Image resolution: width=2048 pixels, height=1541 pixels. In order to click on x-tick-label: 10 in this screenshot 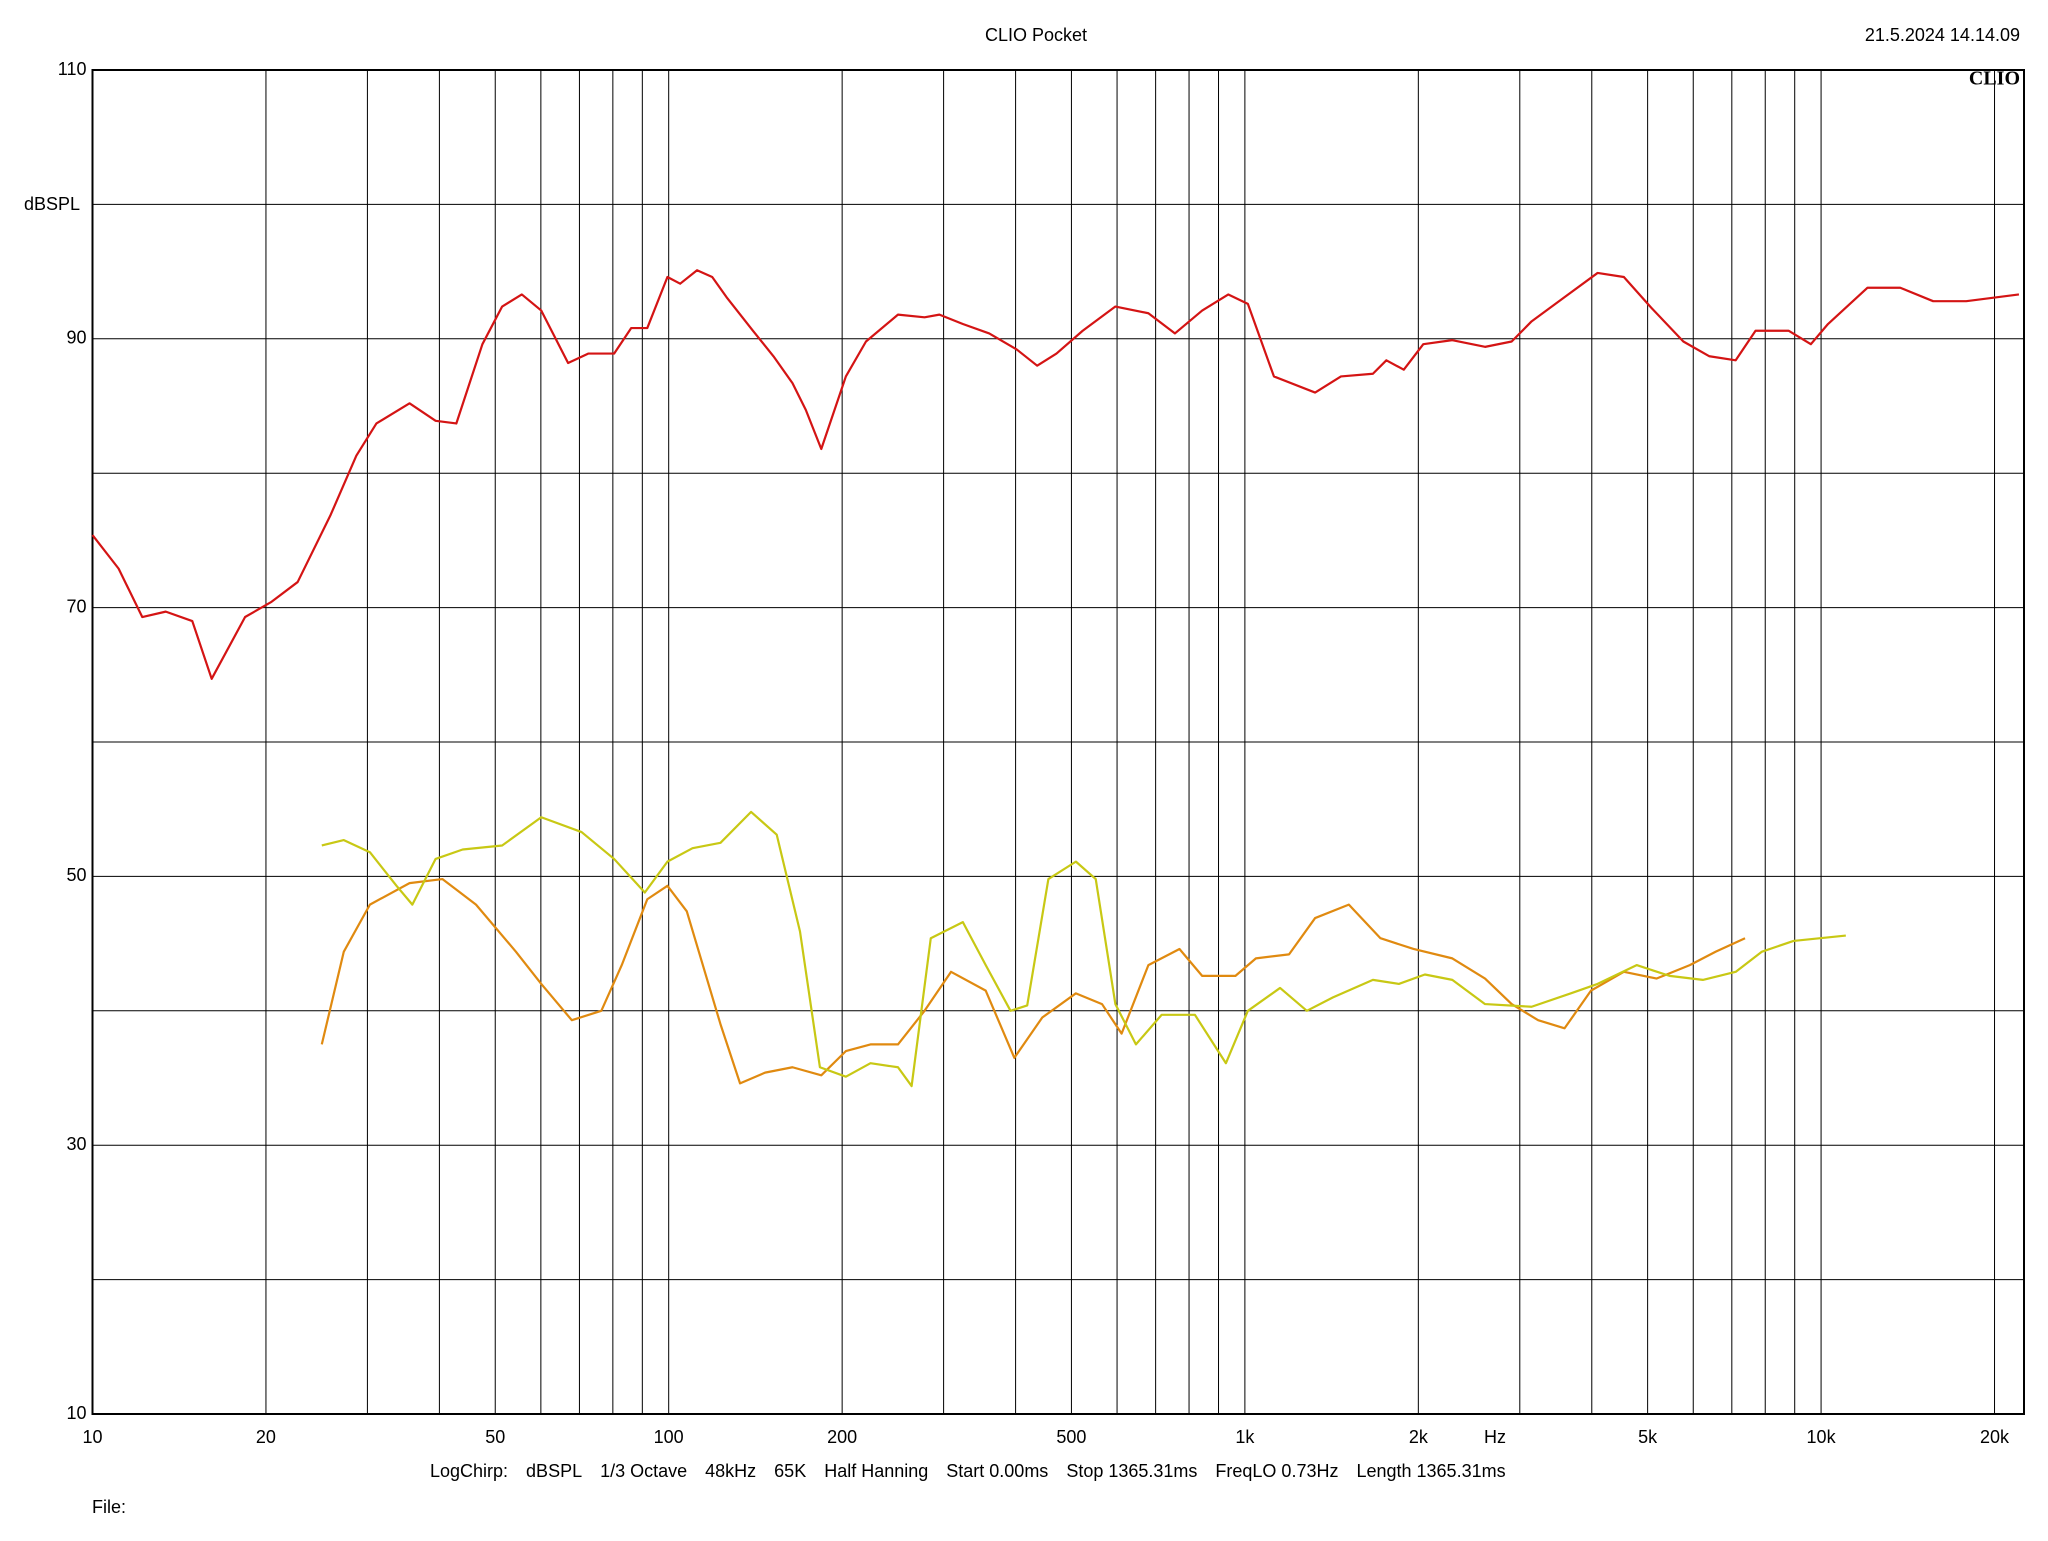, I will do `click(92, 1437)`.